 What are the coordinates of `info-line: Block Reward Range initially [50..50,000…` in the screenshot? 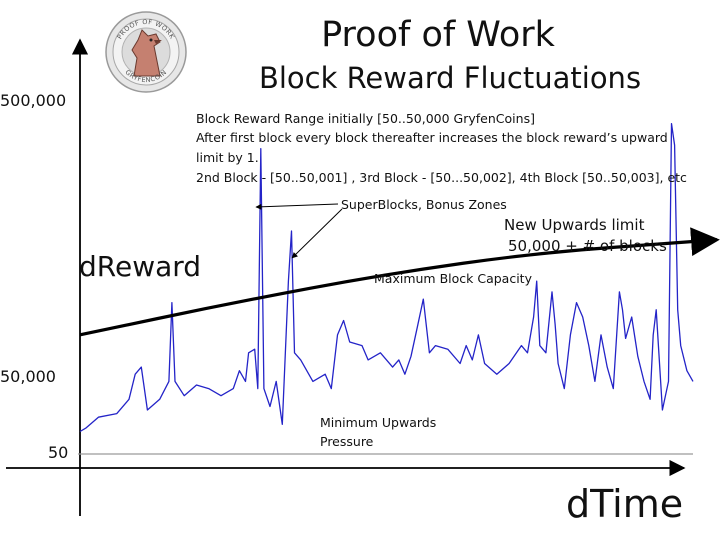 It's located at (365, 118).